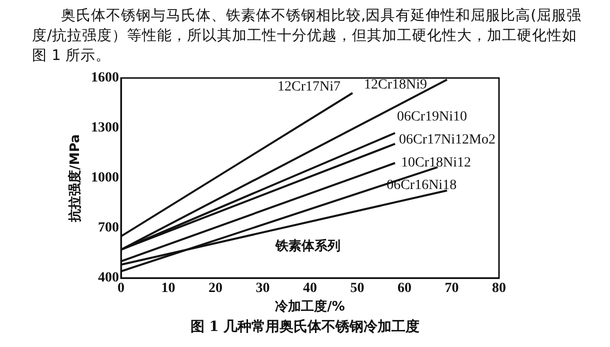  Describe the element at coordinates (310, 306) in the screenshot. I see `x-axis-title: 冷加工度/%` at that location.